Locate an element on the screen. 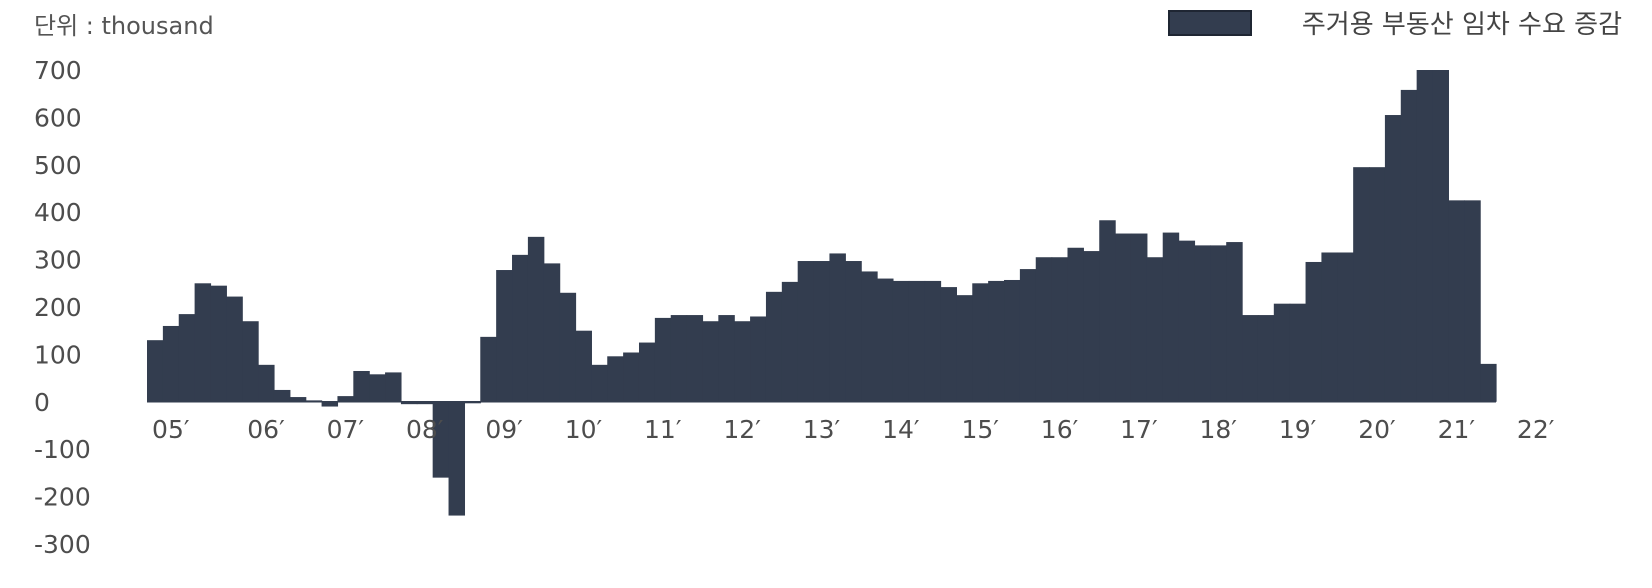 Image resolution: width=1652 pixels, height=588 pixels. x-tick-label: 06′ is located at coordinates (266, 429).